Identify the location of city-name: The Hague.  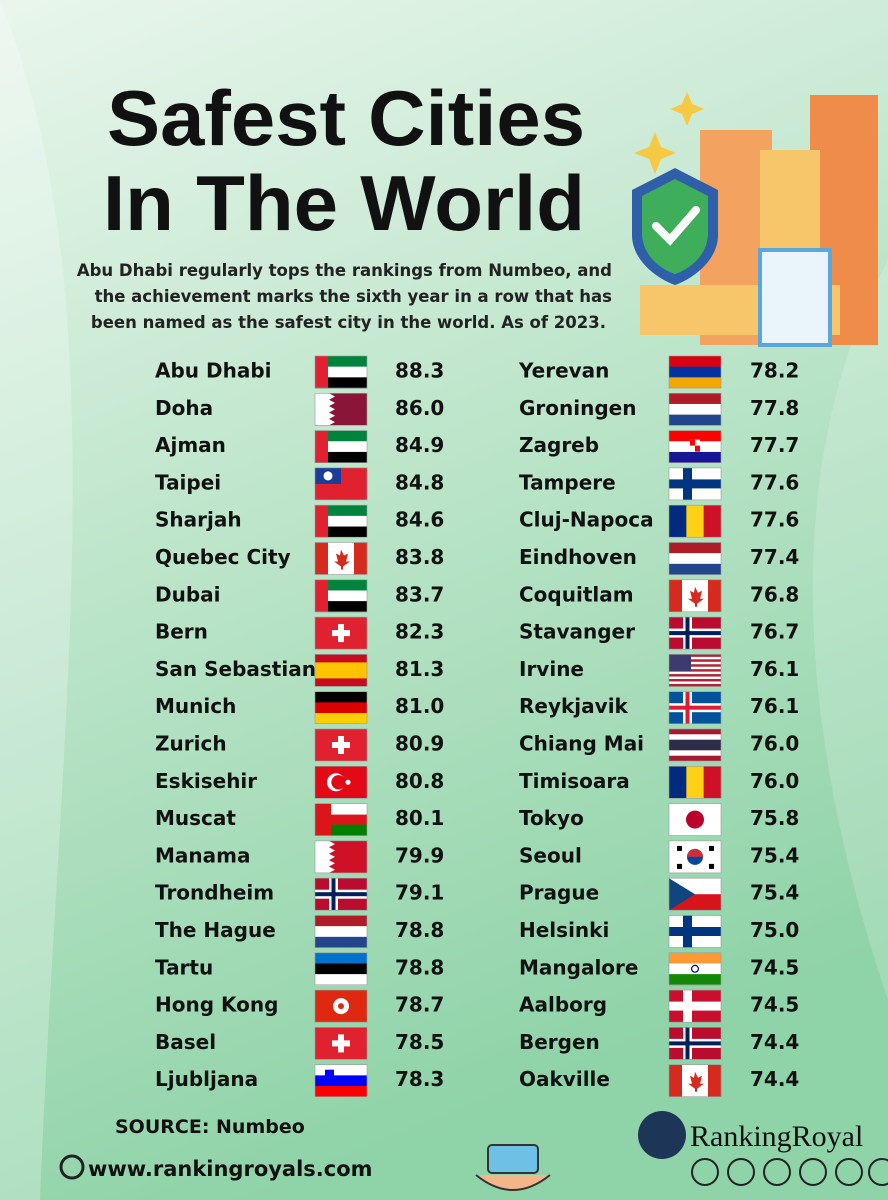
(215, 930).